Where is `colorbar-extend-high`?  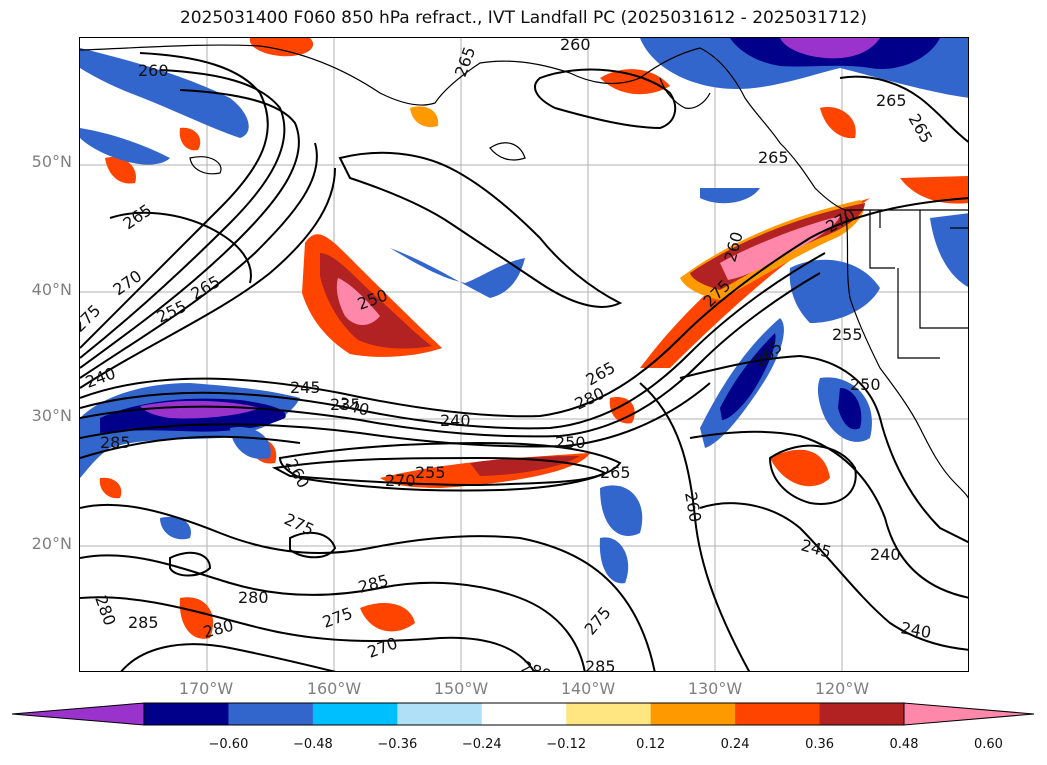 colorbar-extend-high is located at coordinates (969, 714).